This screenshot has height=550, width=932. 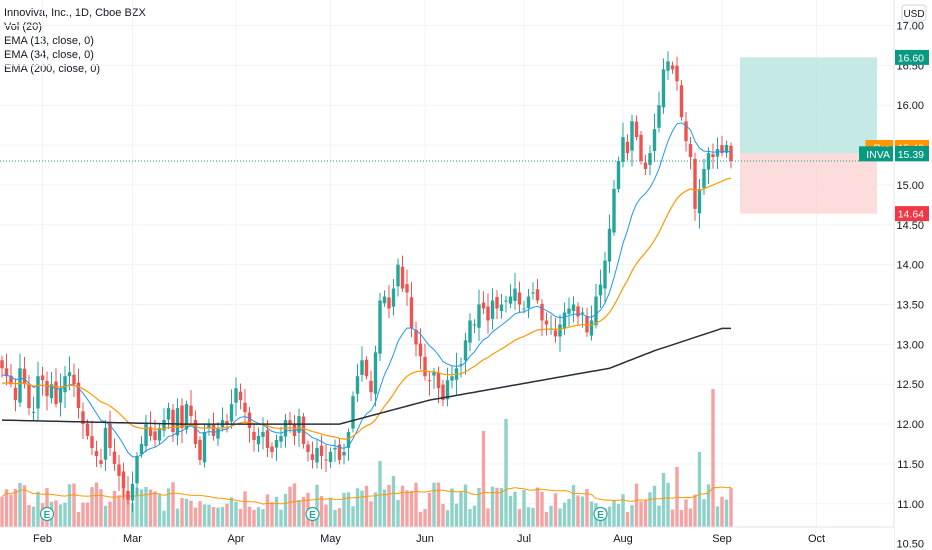 I want to click on symbol-title: Innoviva, Inc., 1D, Cboe BZX, so click(x=75, y=13).